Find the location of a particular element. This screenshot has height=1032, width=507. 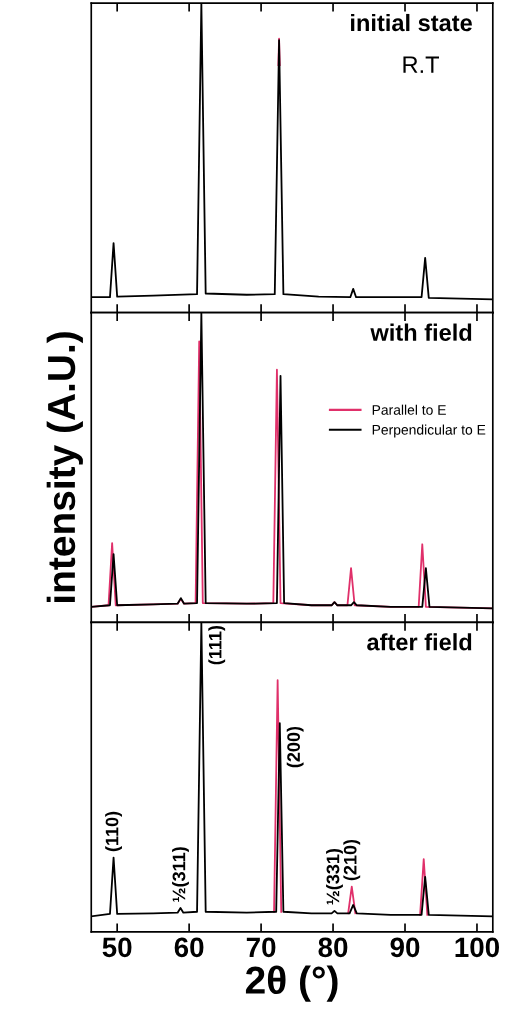

x-tick-label: 60 is located at coordinates (189, 947).